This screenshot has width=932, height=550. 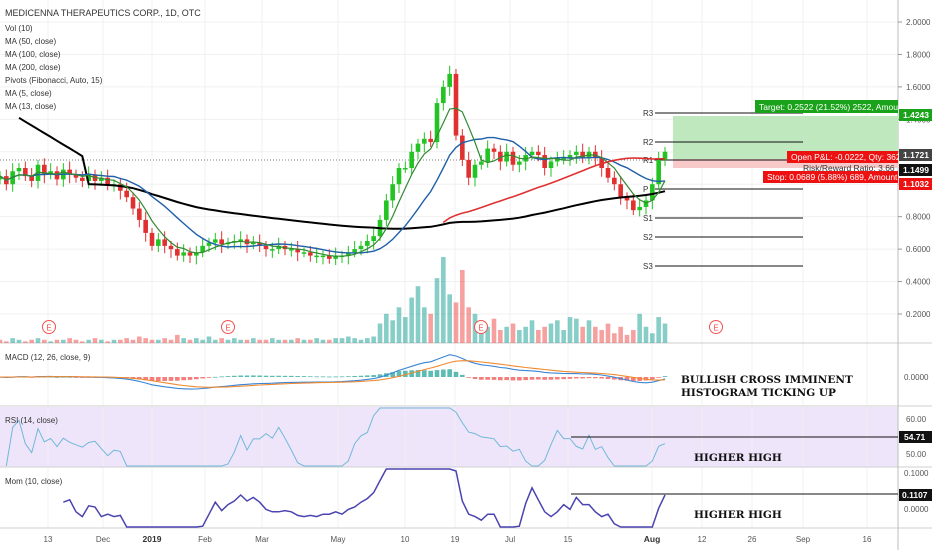 What do you see at coordinates (480, 328) in the screenshot?
I see `earnings-marker-label-2: E` at bounding box center [480, 328].